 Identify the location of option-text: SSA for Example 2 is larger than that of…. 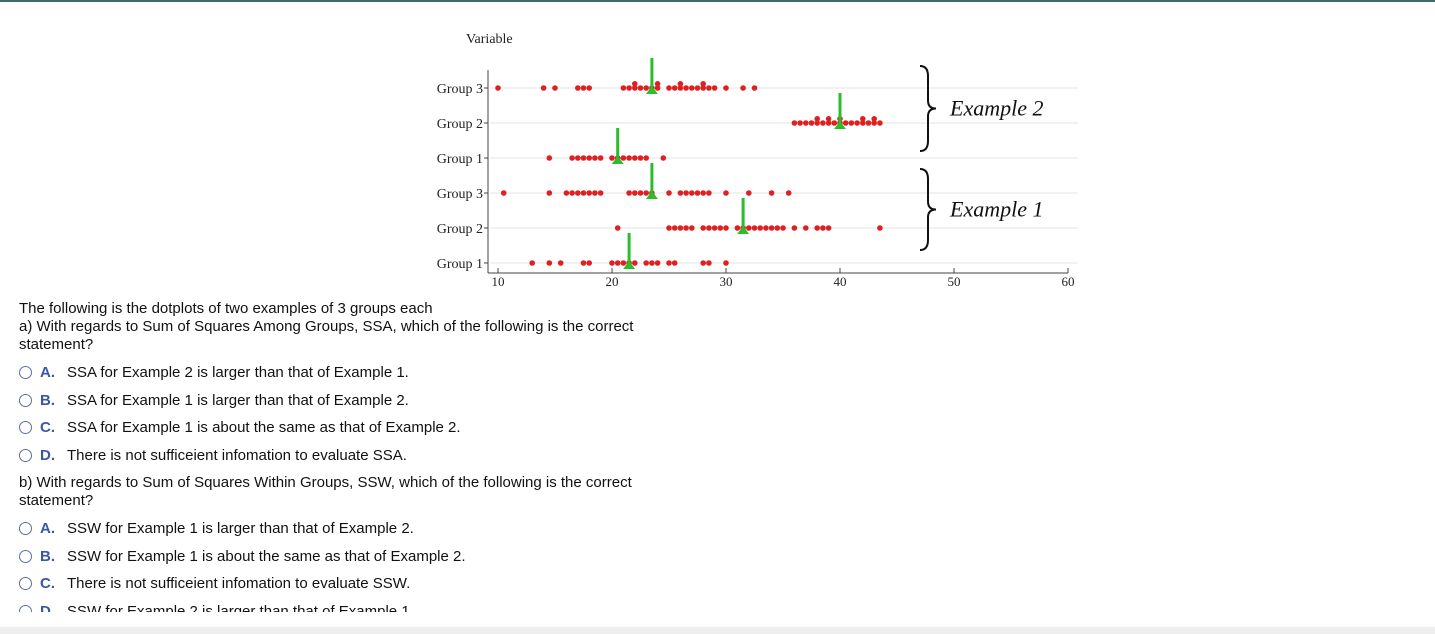
(238, 373).